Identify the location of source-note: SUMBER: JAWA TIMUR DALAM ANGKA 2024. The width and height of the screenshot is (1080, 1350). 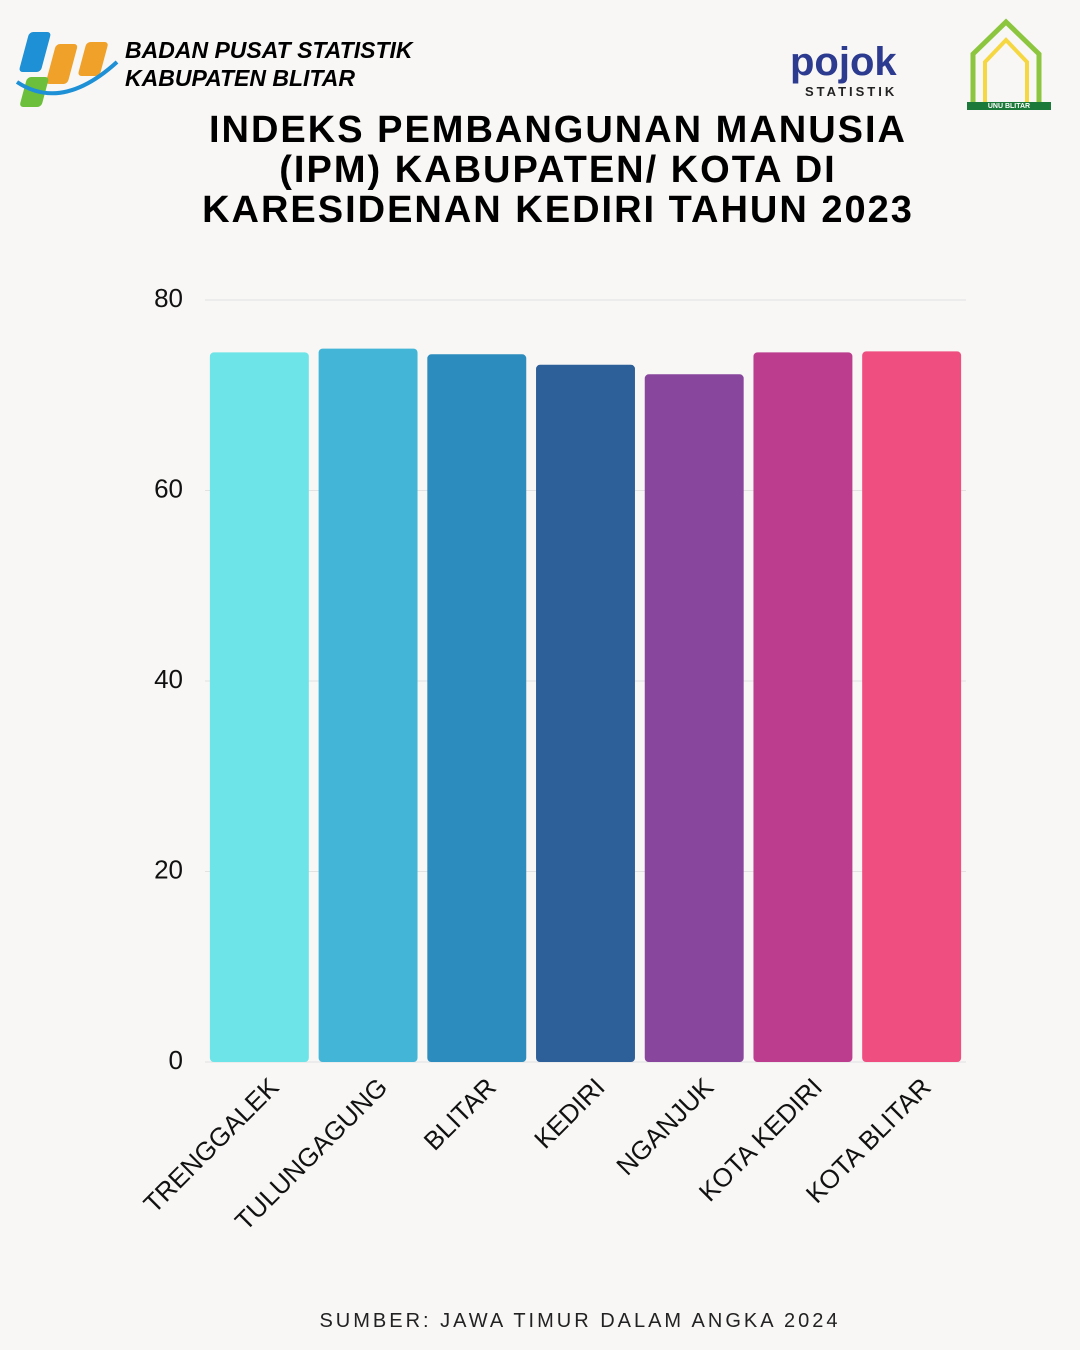
(580, 1321).